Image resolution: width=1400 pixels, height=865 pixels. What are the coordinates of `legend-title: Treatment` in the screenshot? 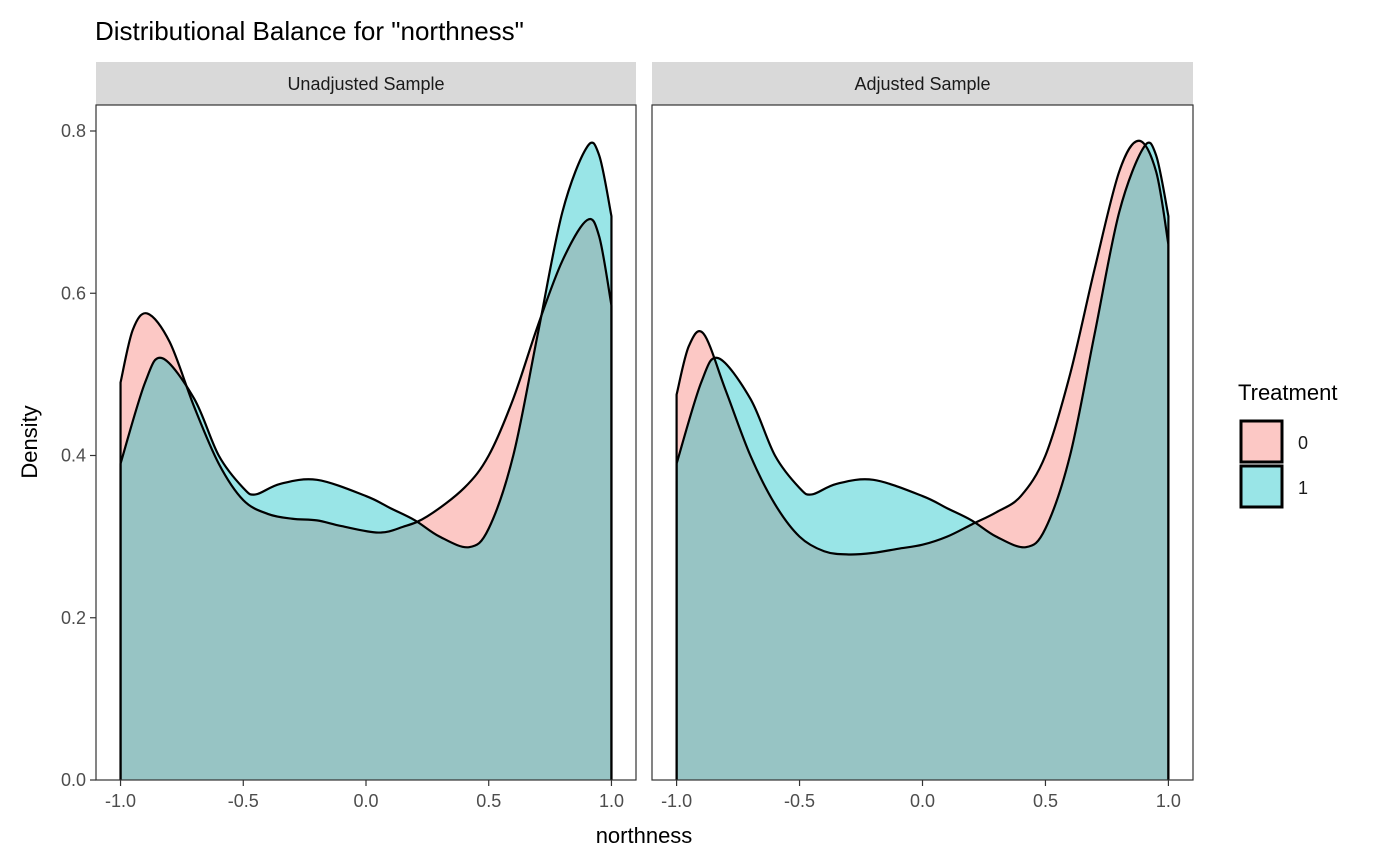 It's located at (1287, 392).